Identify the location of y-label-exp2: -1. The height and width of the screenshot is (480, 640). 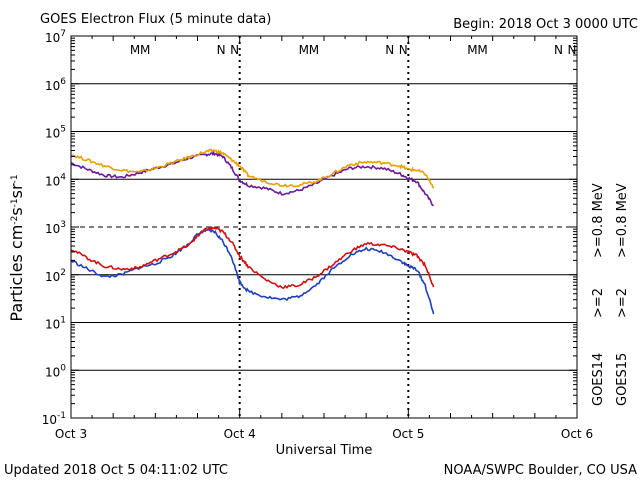
(15, 202).